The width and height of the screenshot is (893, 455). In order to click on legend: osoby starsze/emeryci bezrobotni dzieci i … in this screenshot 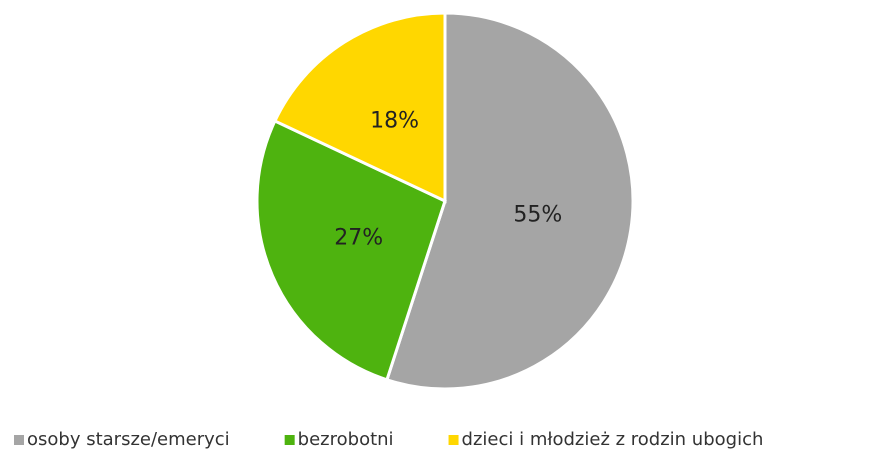, I will do `click(388, 439)`.